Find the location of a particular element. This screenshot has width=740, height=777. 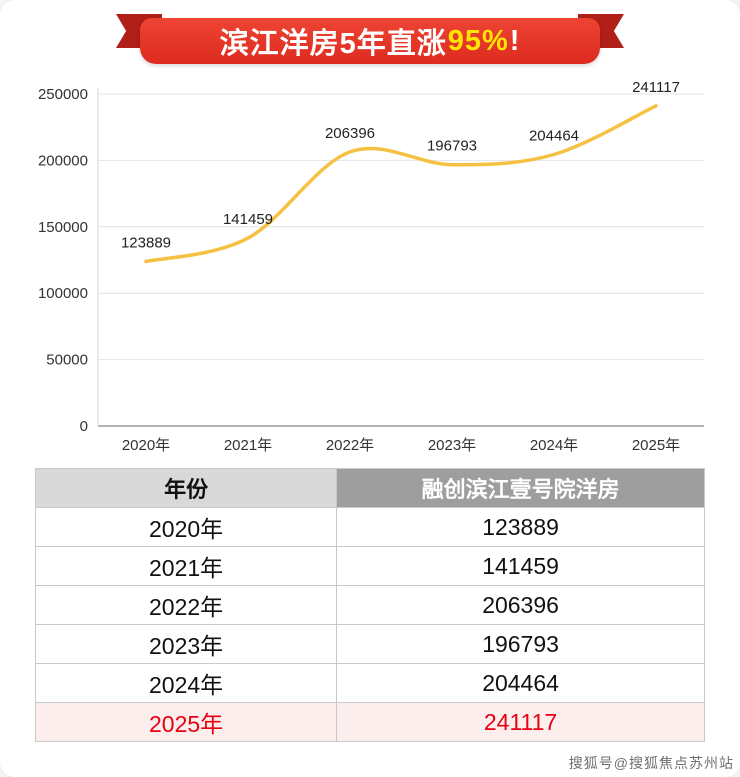

table-cell: 204464 is located at coordinates (520, 683).